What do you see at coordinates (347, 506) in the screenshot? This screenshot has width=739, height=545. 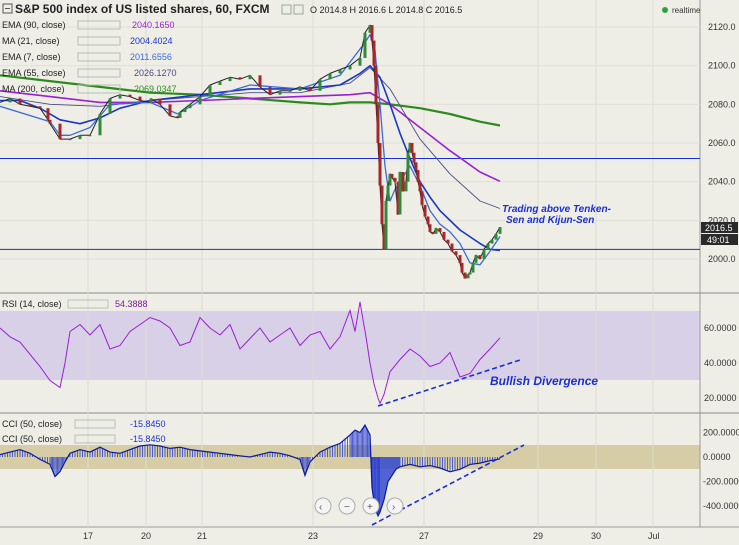 I see `zoom-out-button` at bounding box center [347, 506].